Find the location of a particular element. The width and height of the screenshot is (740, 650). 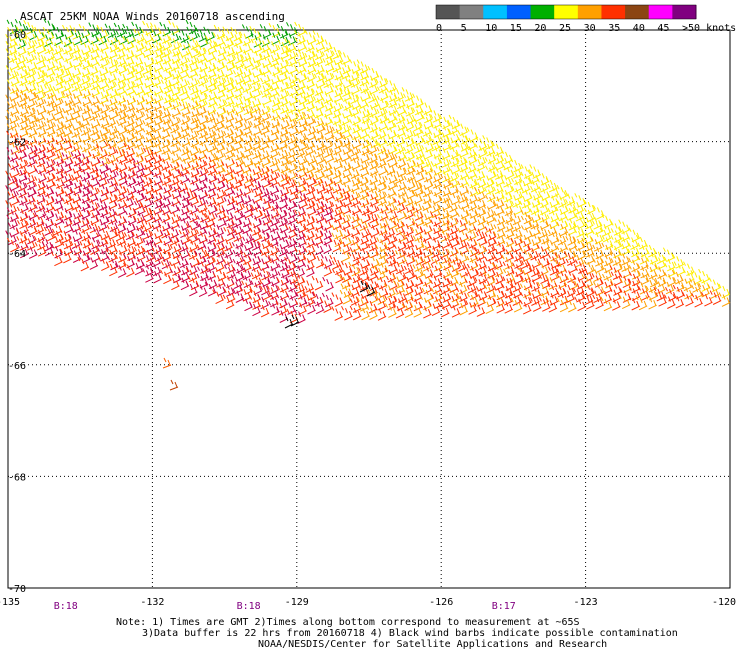

pass-time-label: B:18 is located at coordinates (66, 606).